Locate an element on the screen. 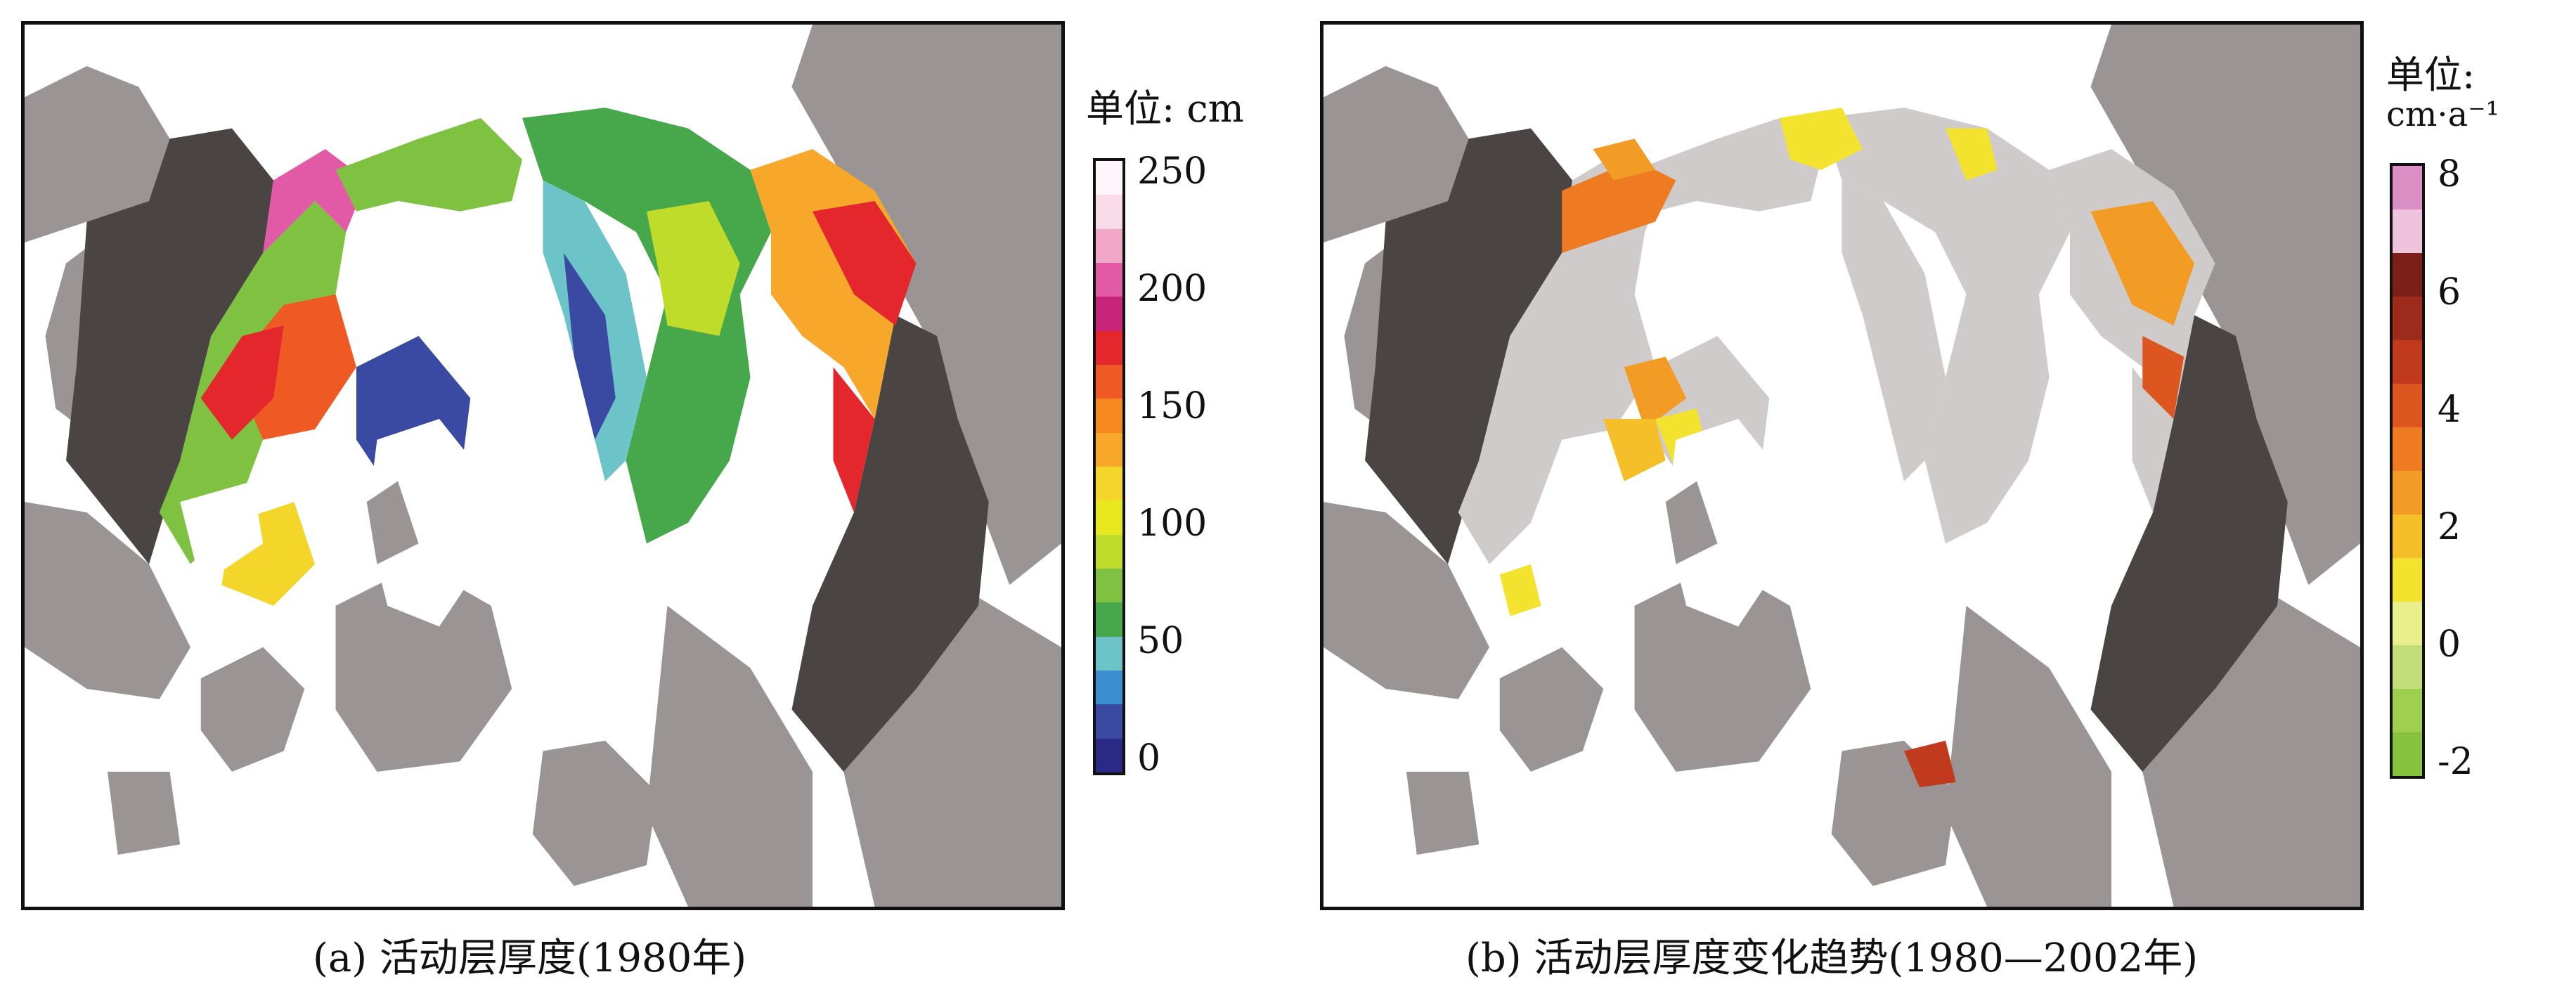 The width and height of the screenshot is (2576, 984). legend-title-b-line1: 单位: is located at coordinates (2431, 75).